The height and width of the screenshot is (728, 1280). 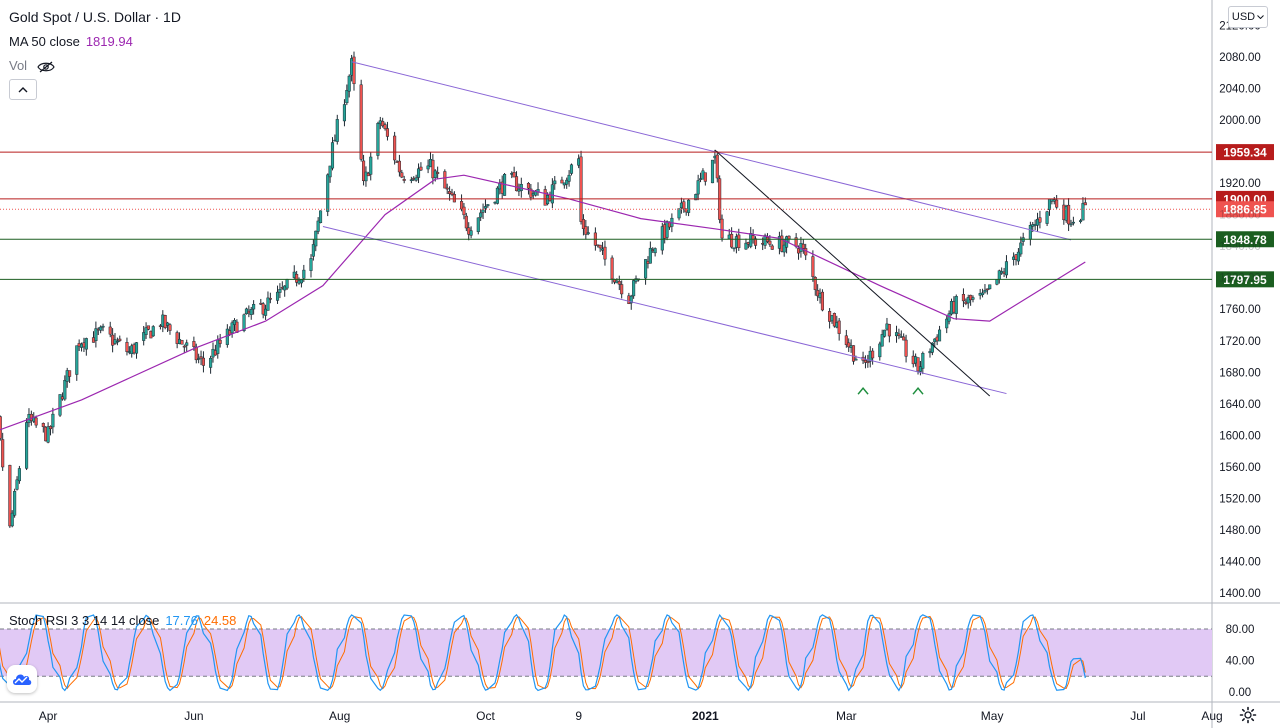 What do you see at coordinates (71, 41) in the screenshot?
I see `ma-legend: MA 50 close 1819.94` at bounding box center [71, 41].